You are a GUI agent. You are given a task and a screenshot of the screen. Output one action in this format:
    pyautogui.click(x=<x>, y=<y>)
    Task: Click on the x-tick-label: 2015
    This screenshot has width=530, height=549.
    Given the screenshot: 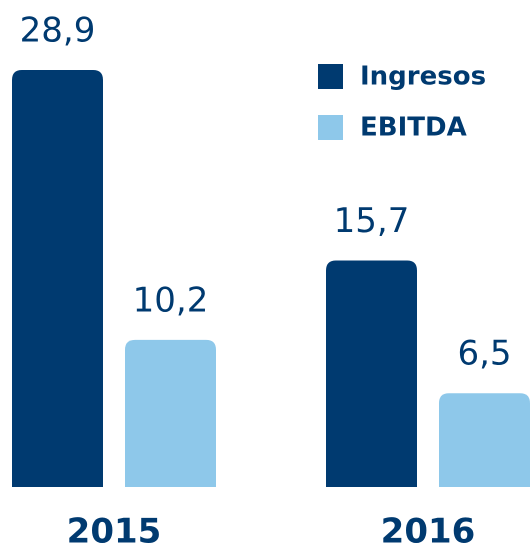 What is the action you would take?
    pyautogui.click(x=114, y=530)
    